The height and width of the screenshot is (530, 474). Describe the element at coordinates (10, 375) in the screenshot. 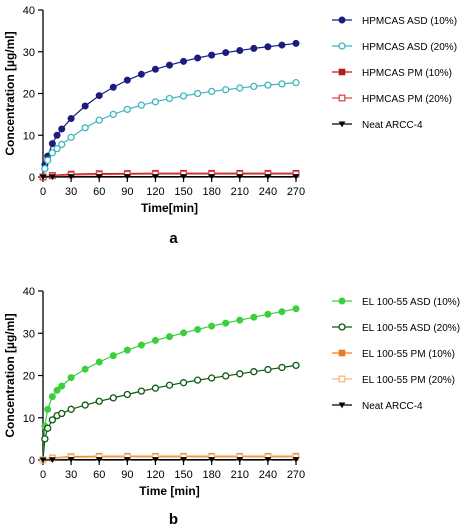

I see `y-axis-title: Concentration [µg/ml]` at that location.